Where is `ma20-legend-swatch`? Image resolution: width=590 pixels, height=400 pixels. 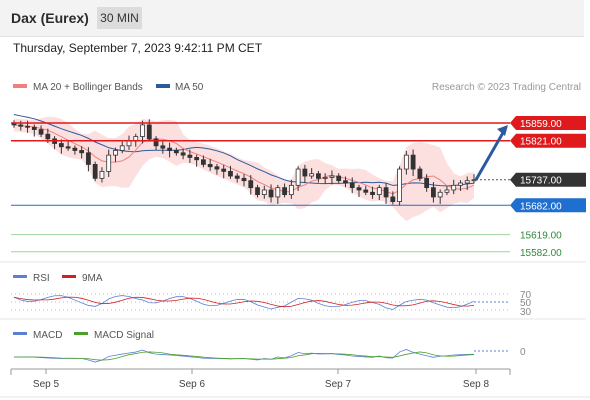 ma20-legend-swatch is located at coordinates (20, 86).